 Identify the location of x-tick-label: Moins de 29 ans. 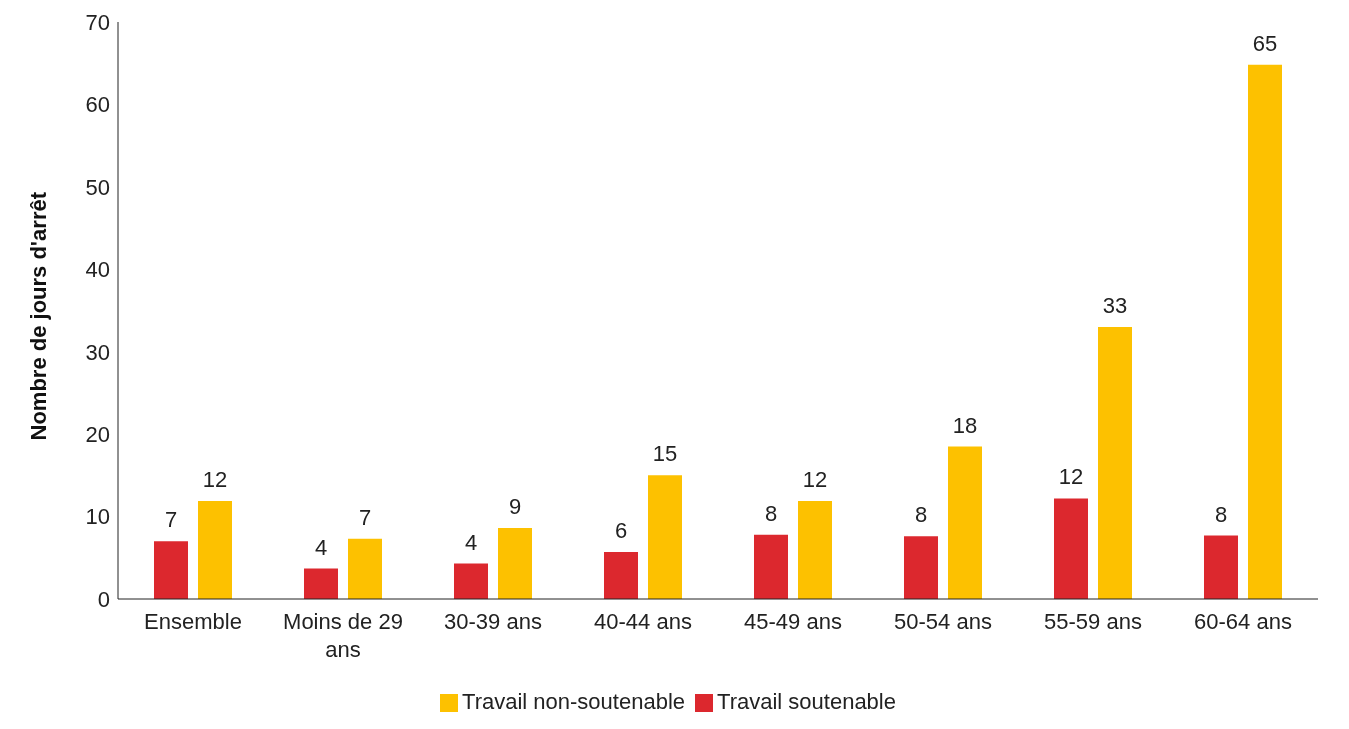
(343, 635).